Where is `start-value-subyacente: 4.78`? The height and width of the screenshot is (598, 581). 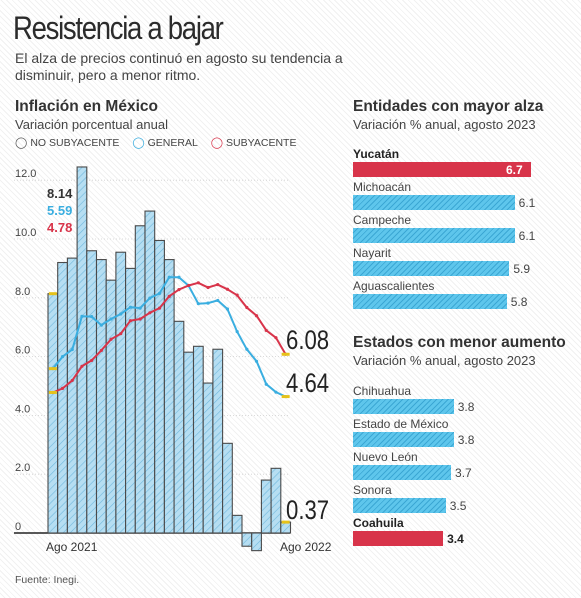
start-value-subyacente: 4.78 is located at coordinates (60, 227).